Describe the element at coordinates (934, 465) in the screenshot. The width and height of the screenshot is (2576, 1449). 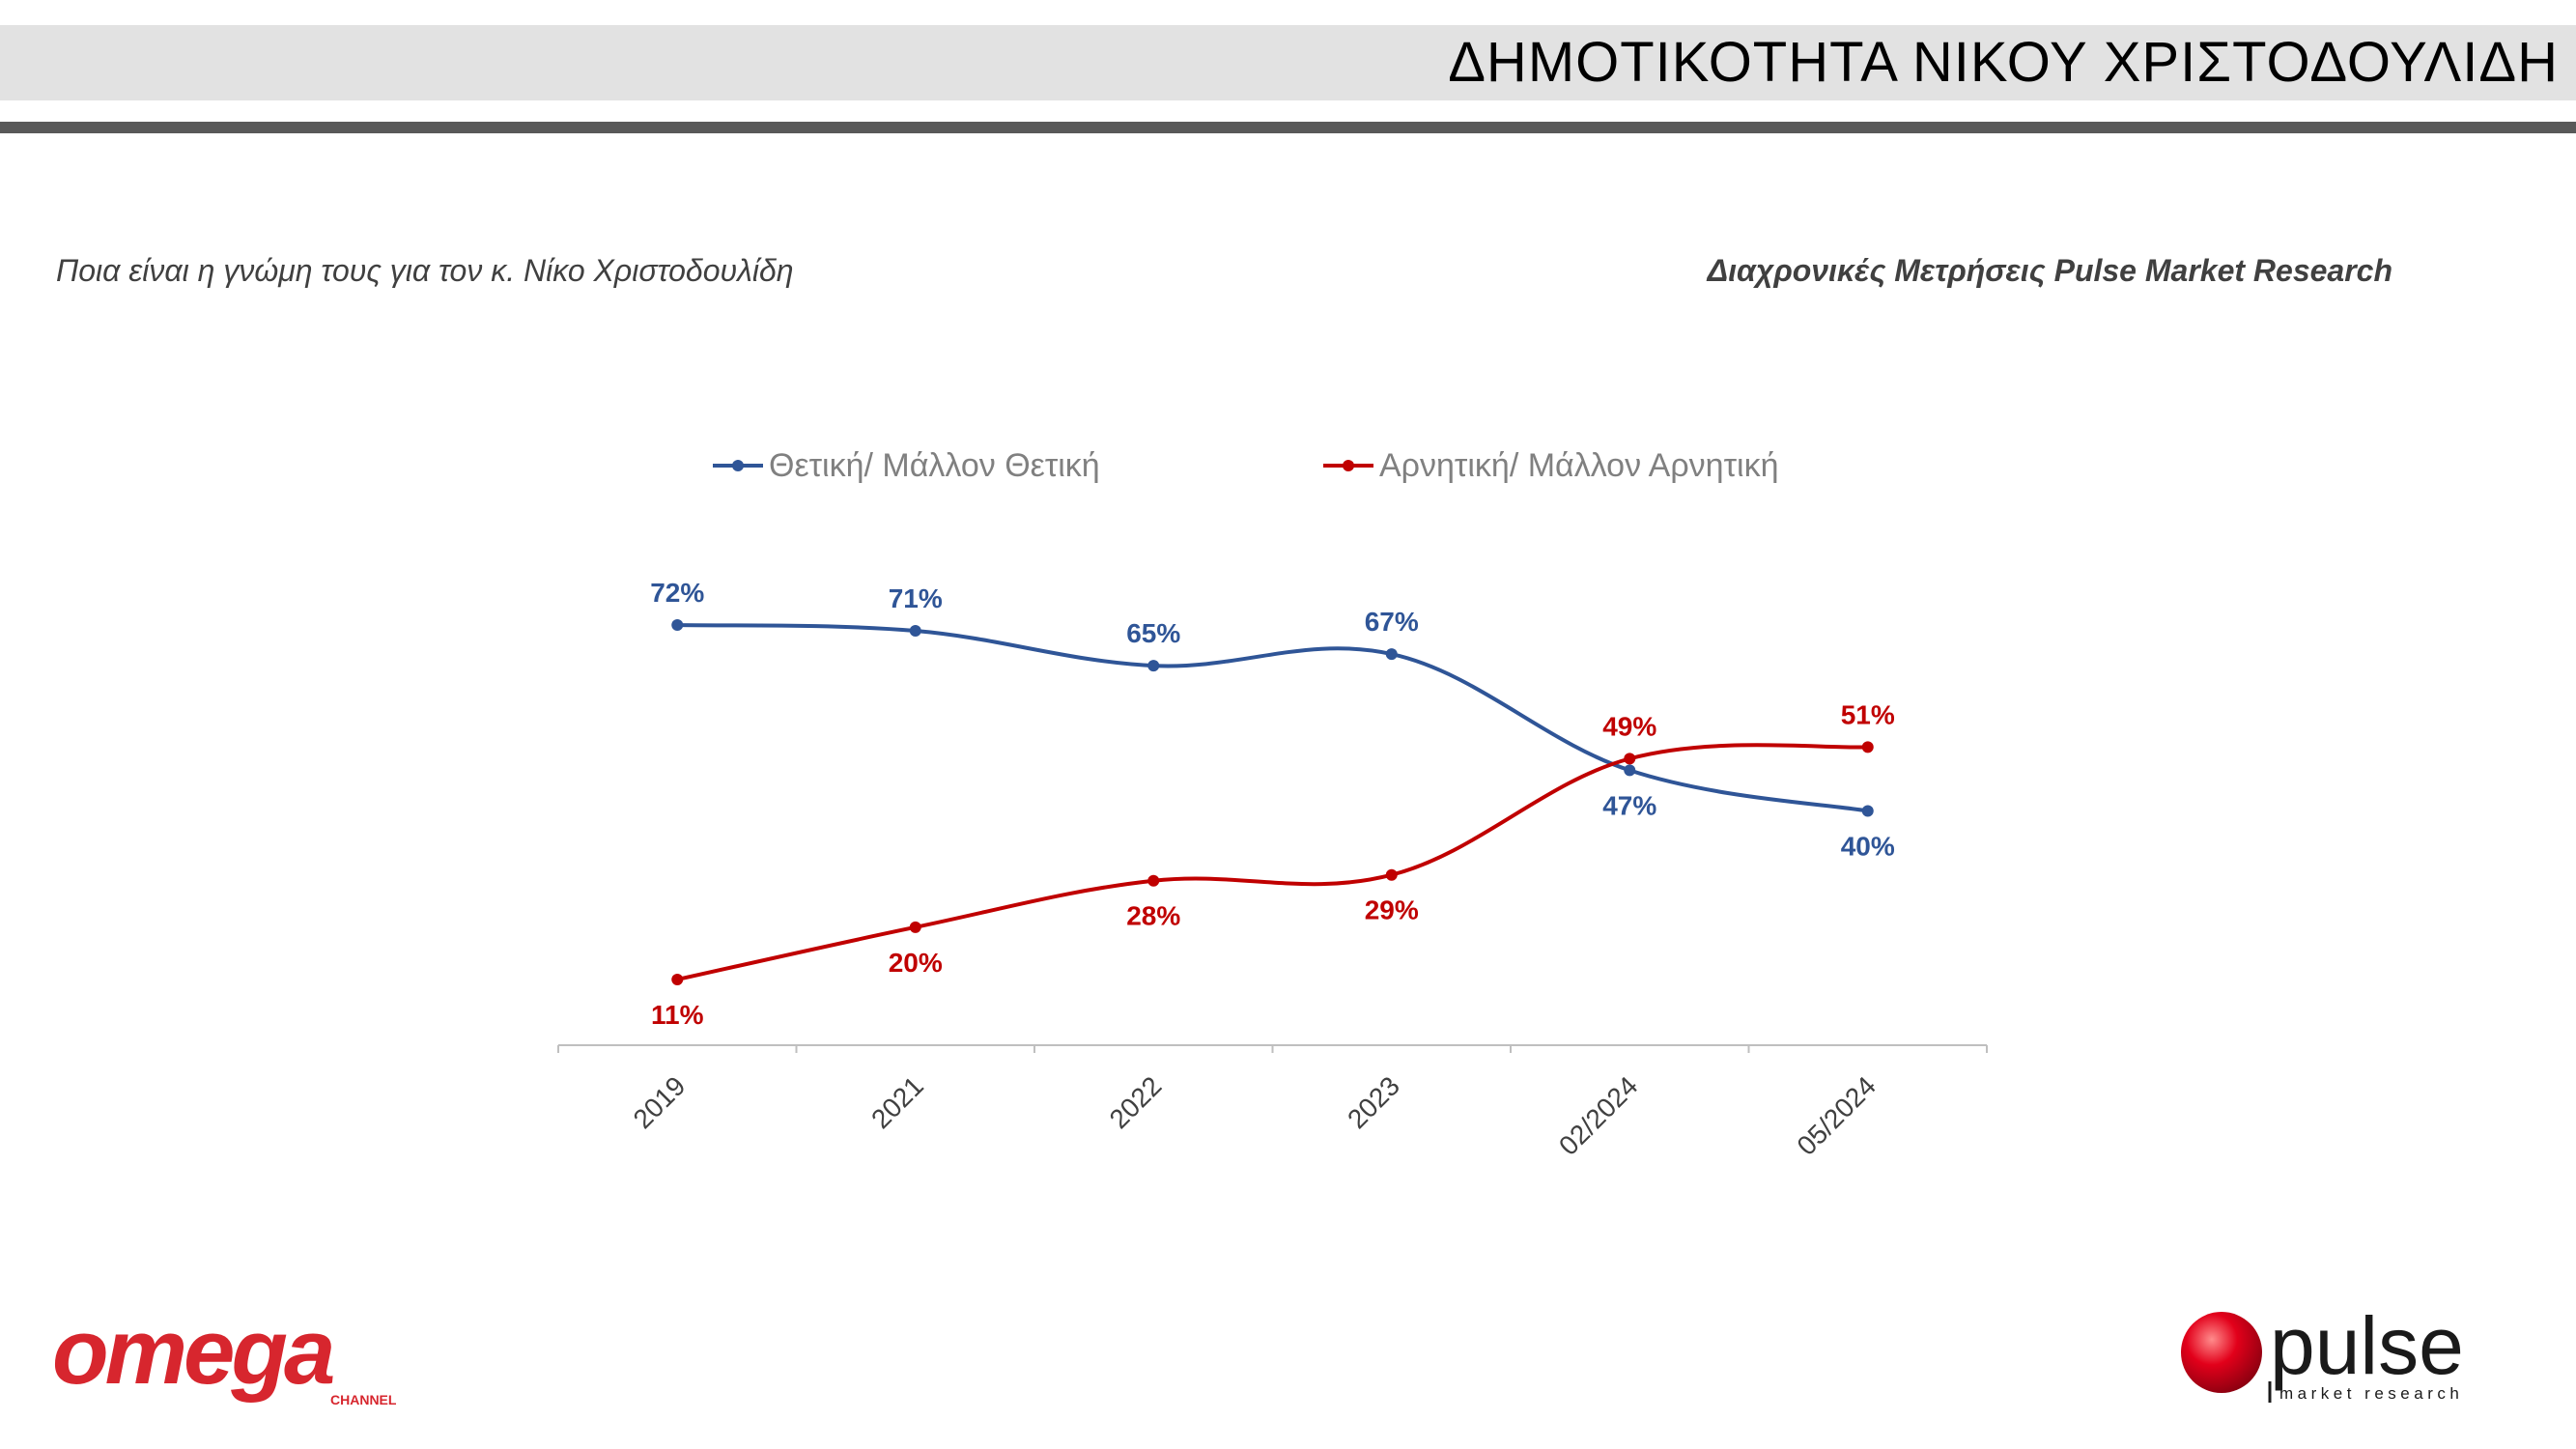
I see `legend-entry: Θετική/ Μάλλον Θετική` at that location.